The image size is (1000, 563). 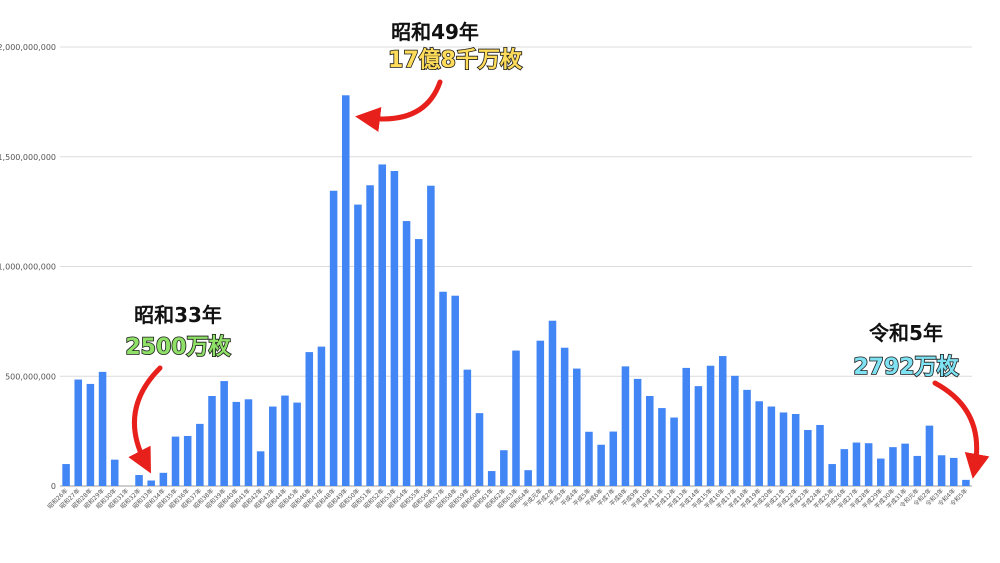 I want to click on annotation-r5-value: 2792万枚, so click(x=905, y=367).